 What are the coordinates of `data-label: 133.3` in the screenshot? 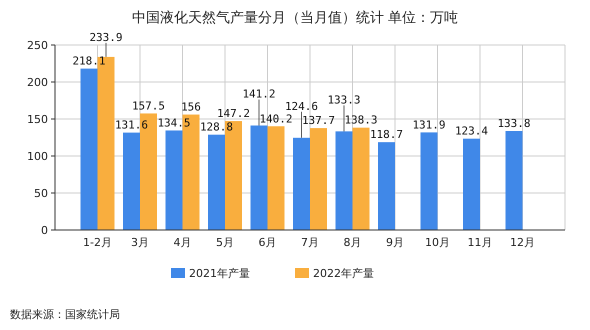 It's located at (344, 99).